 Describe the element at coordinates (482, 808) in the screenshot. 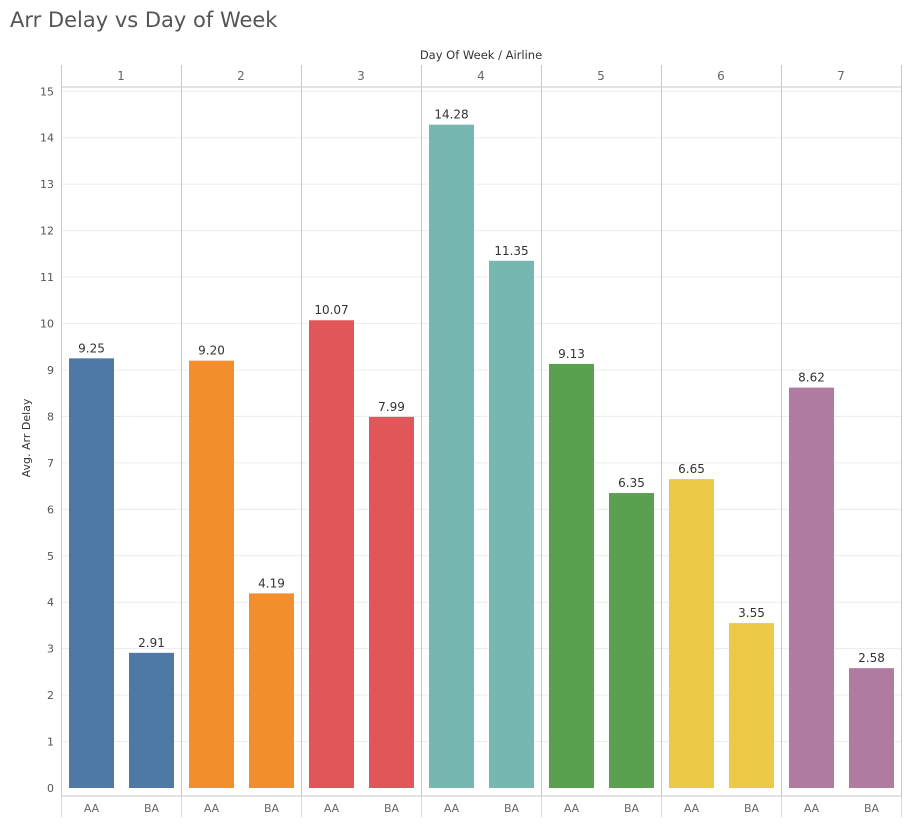

I see `airline-labels: AA BA AA BA AA BA AA BA AA BA AA BA AA BA` at that location.